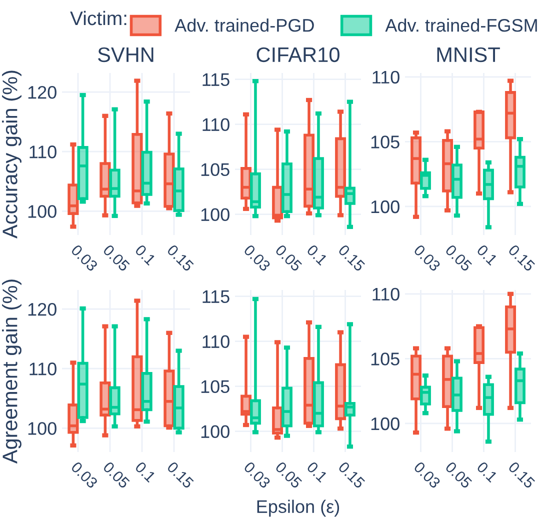 This screenshot has height=517, width=540. What do you see at coordinates (298, 54) in the screenshot?
I see `chart-title: CIFAR10` at bounding box center [298, 54].